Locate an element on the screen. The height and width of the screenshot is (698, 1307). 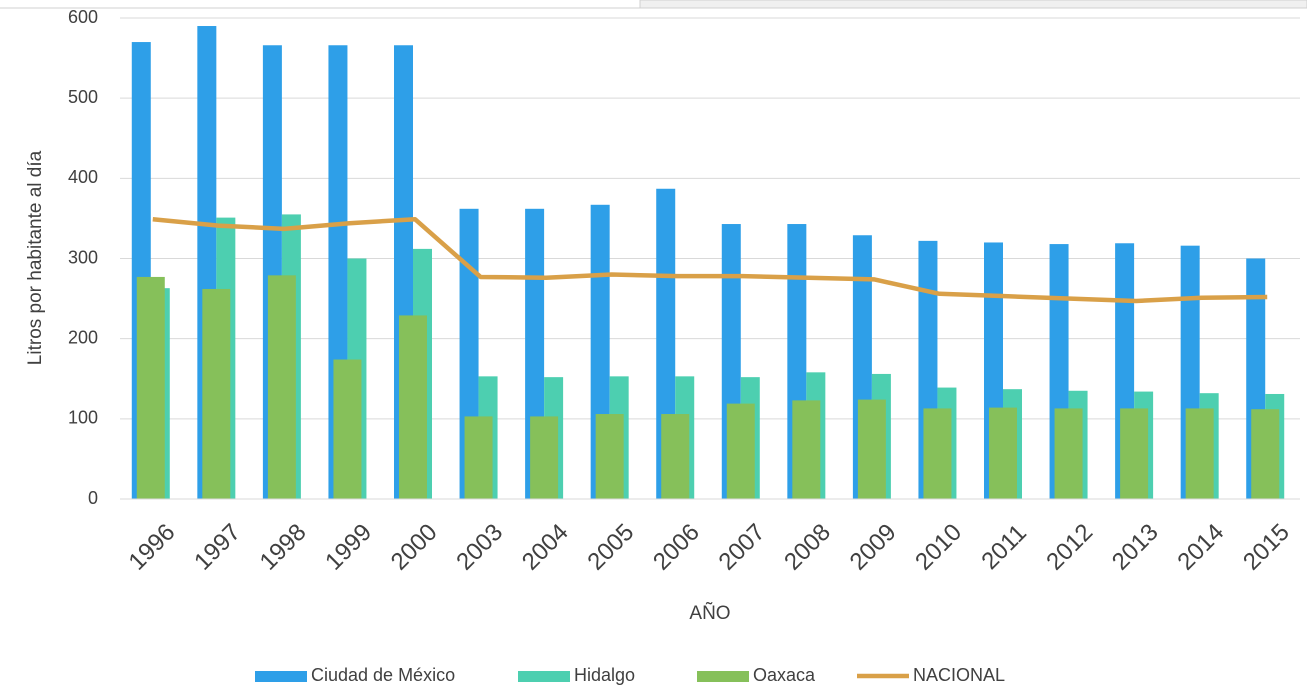
x-tick-label: 1997 is located at coordinates (217, 547).